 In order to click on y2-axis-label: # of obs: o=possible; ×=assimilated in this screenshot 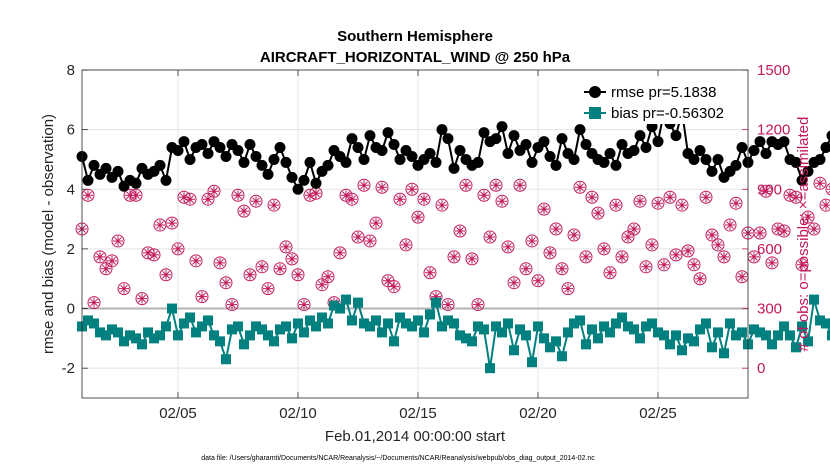, I will do `click(803, 234)`.